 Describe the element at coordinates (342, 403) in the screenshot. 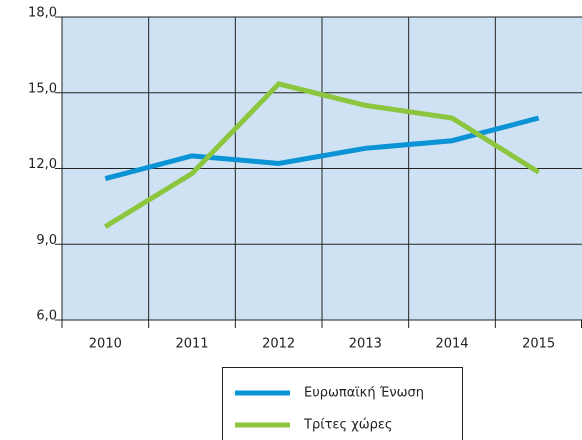

I see `legend-box` at that location.